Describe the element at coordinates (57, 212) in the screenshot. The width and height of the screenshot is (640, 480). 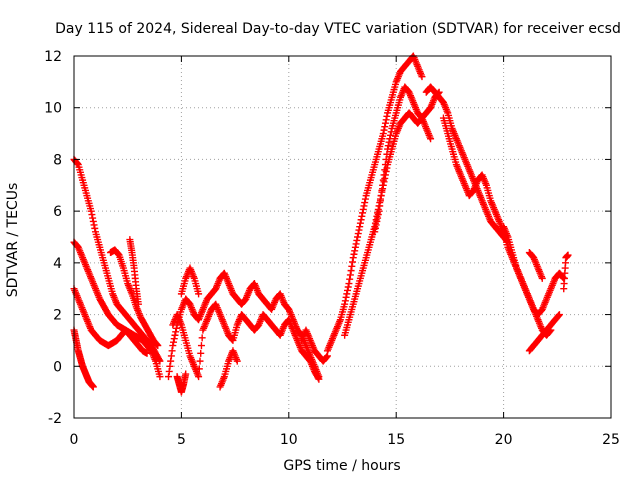
I see `y-tick-label: 6` at that location.